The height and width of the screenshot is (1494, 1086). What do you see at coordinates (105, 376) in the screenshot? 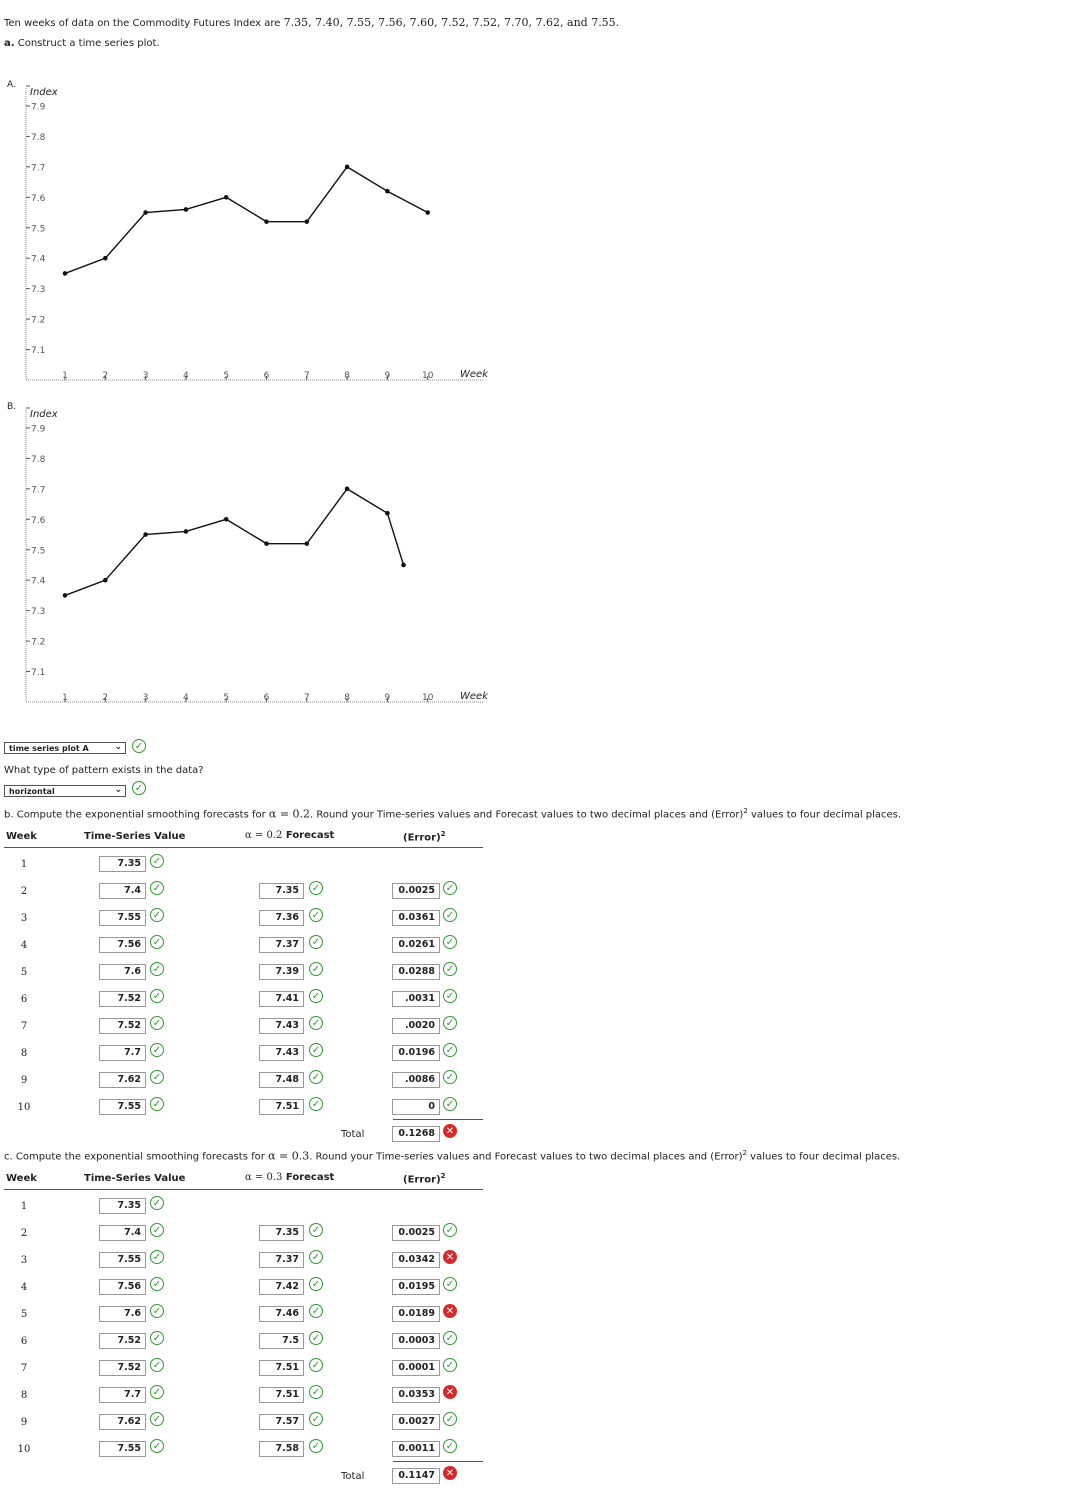
I see `x-tick-label: 2` at bounding box center [105, 376].